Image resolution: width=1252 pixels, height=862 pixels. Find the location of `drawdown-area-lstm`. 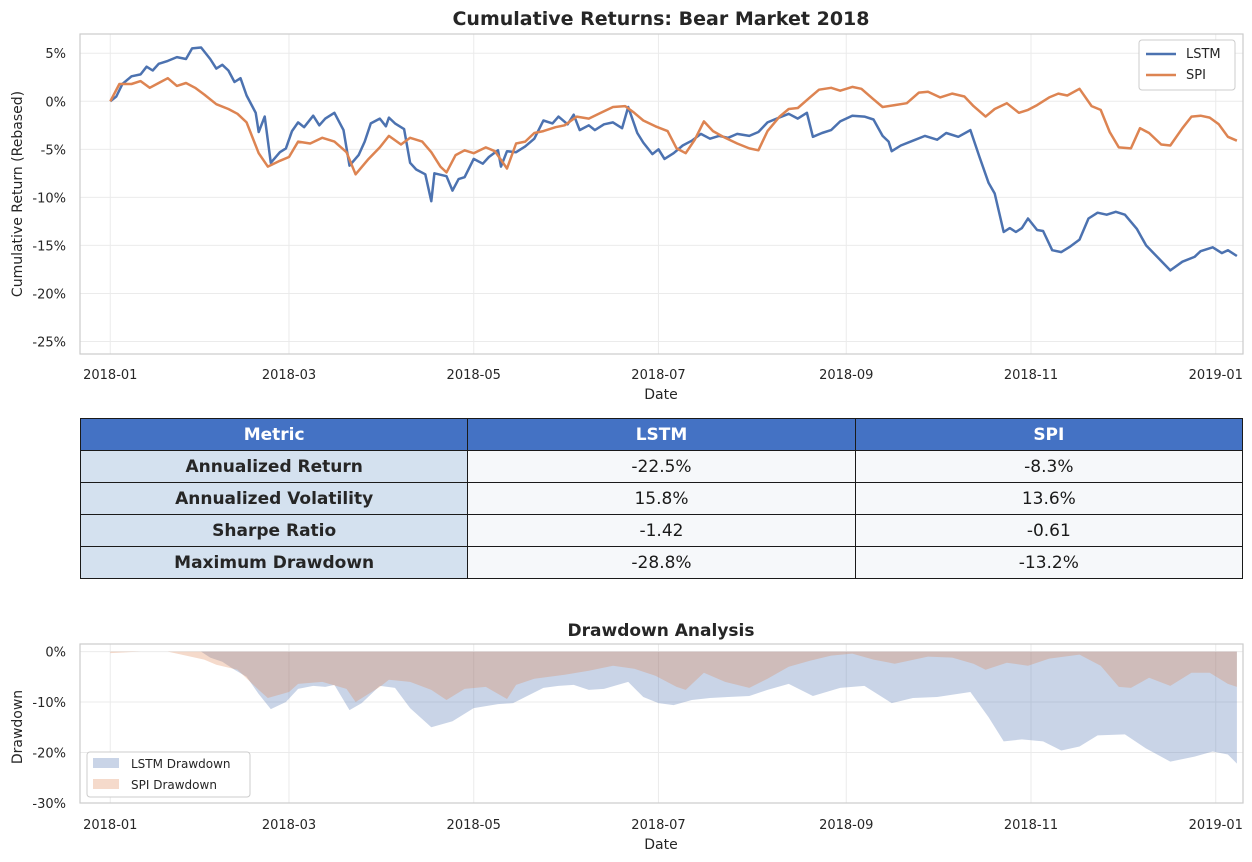

drawdown-area-lstm is located at coordinates (673, 707).